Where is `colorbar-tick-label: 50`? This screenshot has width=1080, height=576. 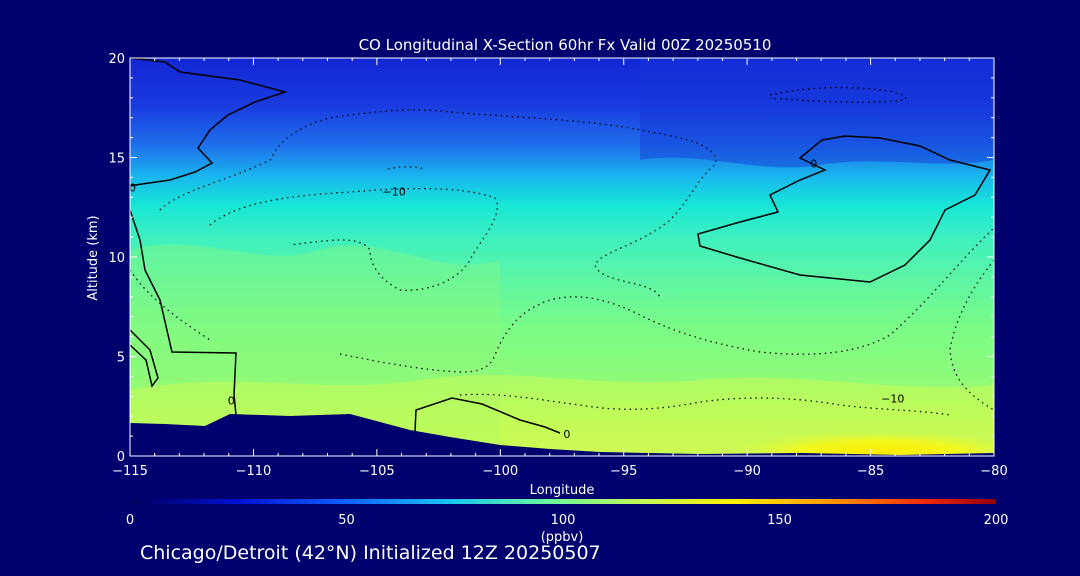
colorbar-tick-label: 50 is located at coordinates (346, 520).